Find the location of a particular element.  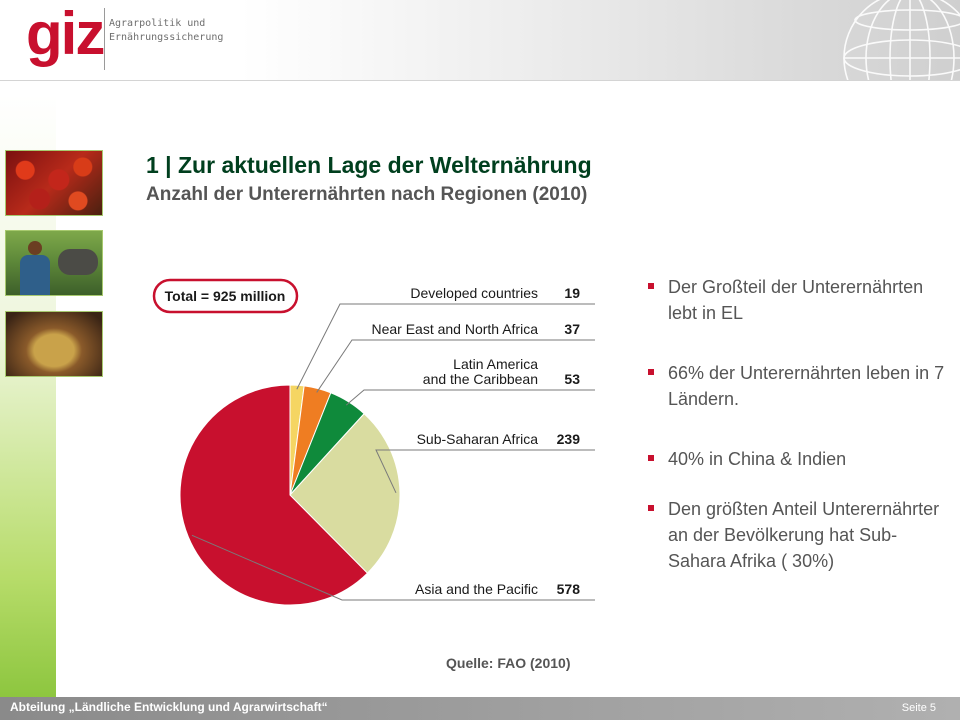

slice-value: 19 is located at coordinates (572, 293).